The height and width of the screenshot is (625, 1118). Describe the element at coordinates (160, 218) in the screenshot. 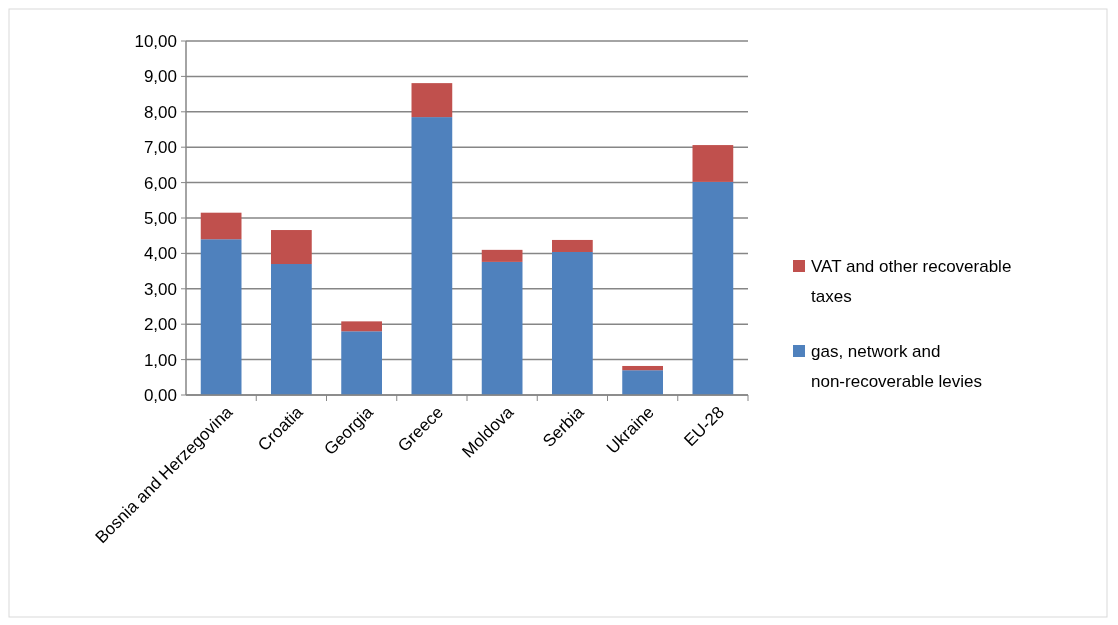

I see `y-tick-label: 5,00` at that location.